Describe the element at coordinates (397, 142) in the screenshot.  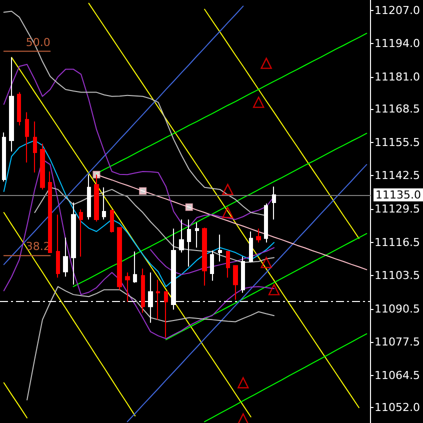
I see `y-tick-label: 11155.5` at that location.